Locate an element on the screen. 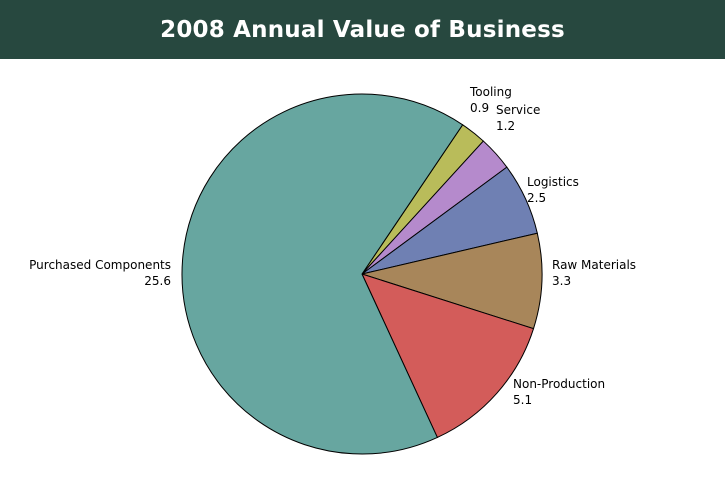  chart-title: 2008 Annual Value of Business is located at coordinates (362, 29).